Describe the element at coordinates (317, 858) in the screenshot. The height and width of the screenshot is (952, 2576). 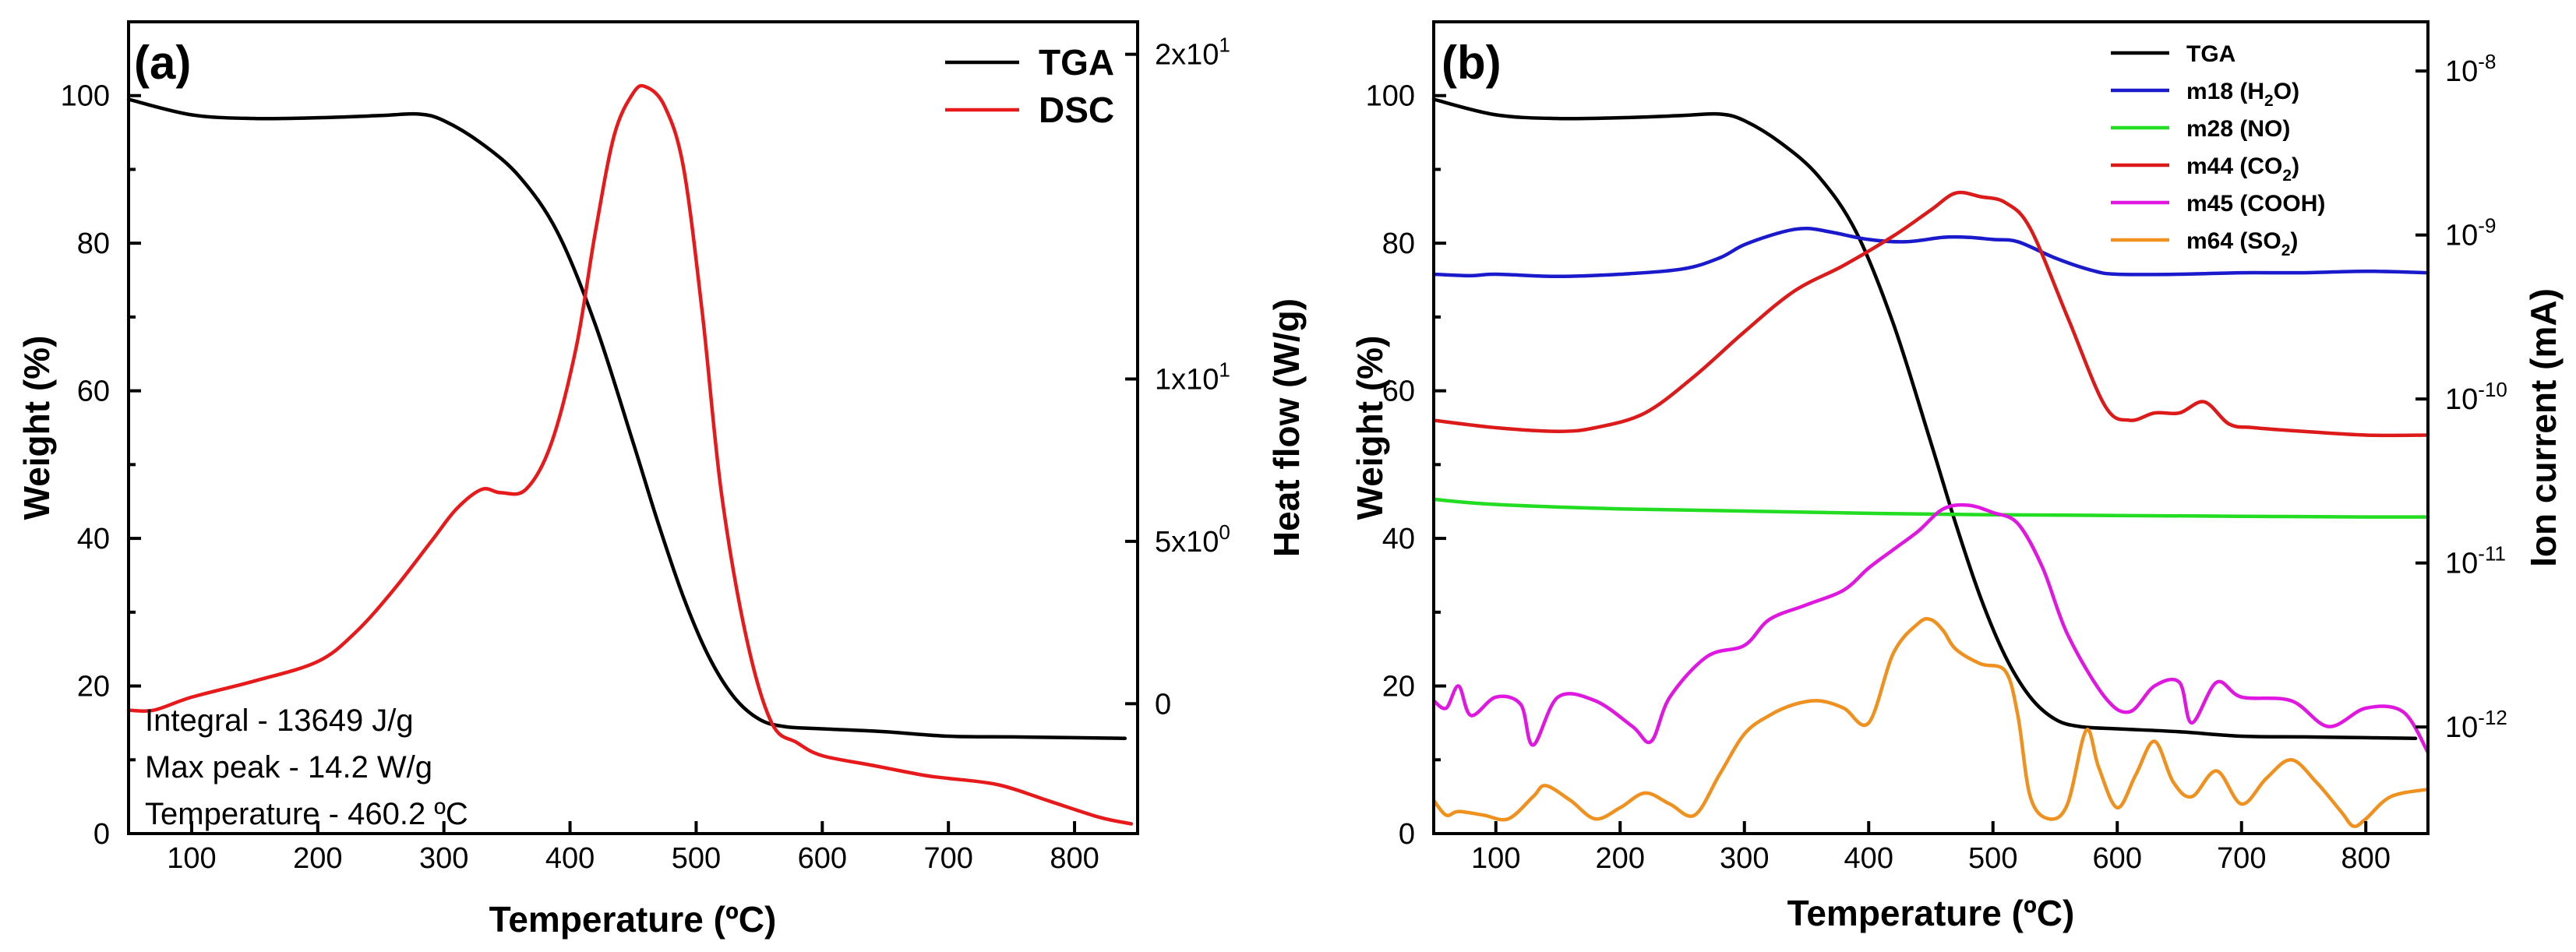
I see `panel-a-x-tick-label: 200` at that location.